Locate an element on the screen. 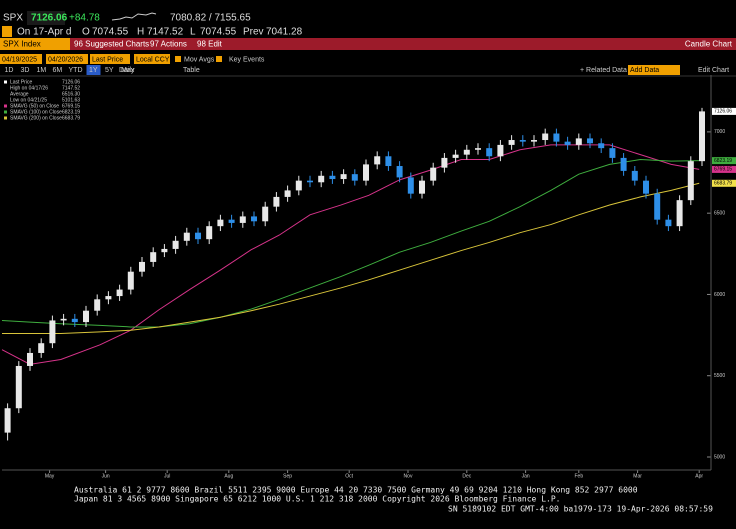 This screenshot has height=529, width=736. low-label: L is located at coordinates (193, 32).